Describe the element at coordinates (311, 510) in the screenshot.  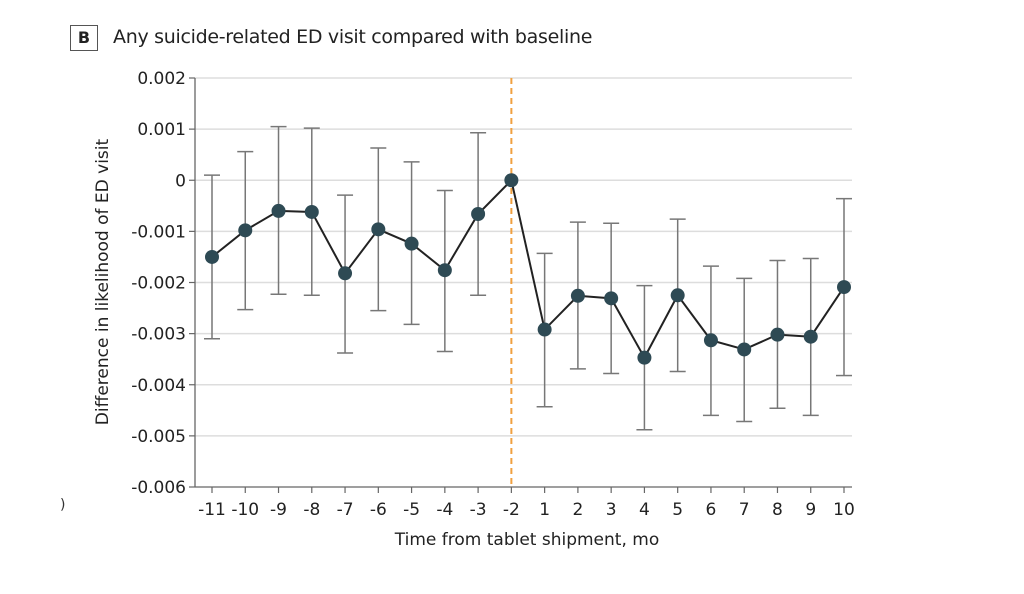
I see `x-tick-label: -8` at that location.